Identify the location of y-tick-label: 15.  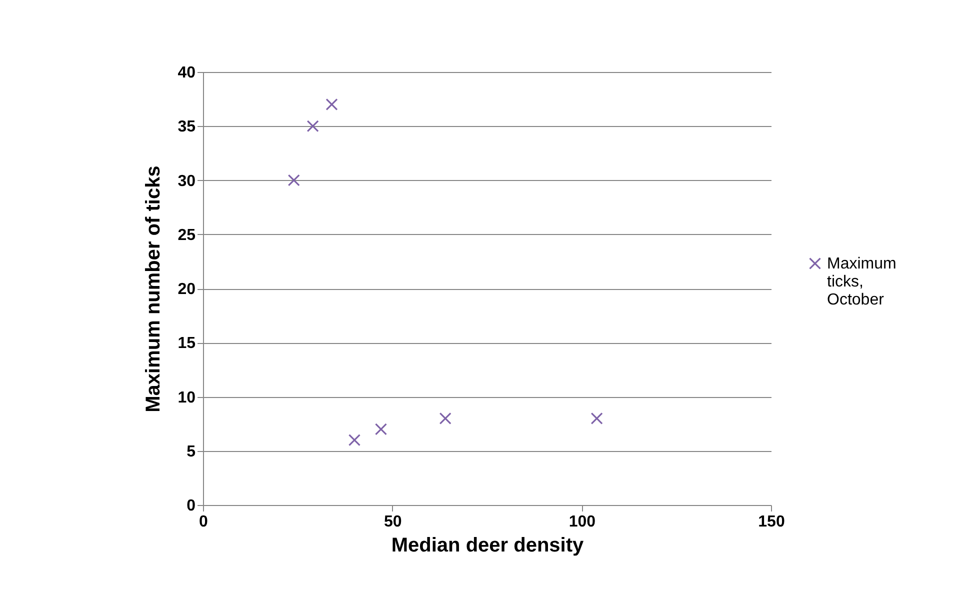
(187, 343).